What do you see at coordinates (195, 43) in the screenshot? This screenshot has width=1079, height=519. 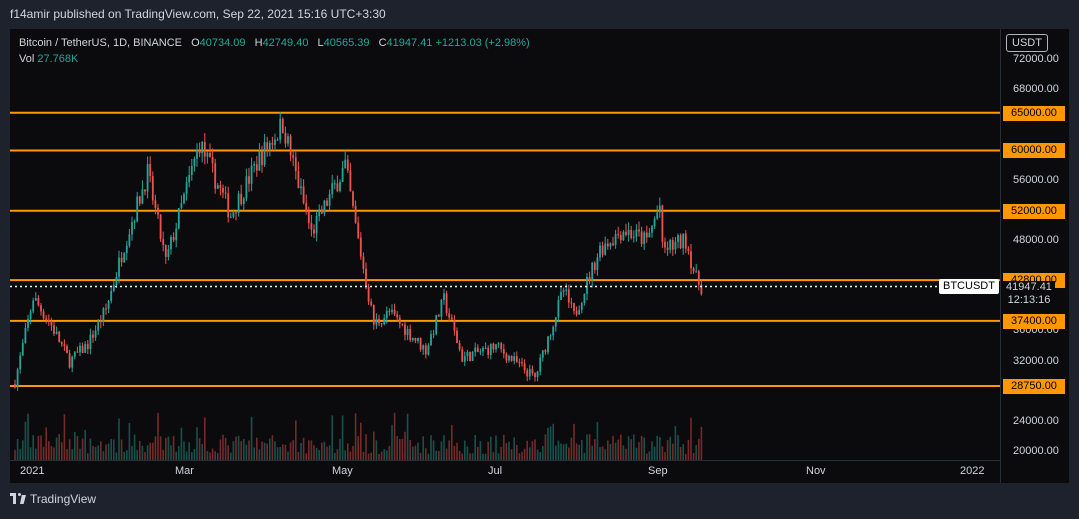 I see `legend-open-label: O` at bounding box center [195, 43].